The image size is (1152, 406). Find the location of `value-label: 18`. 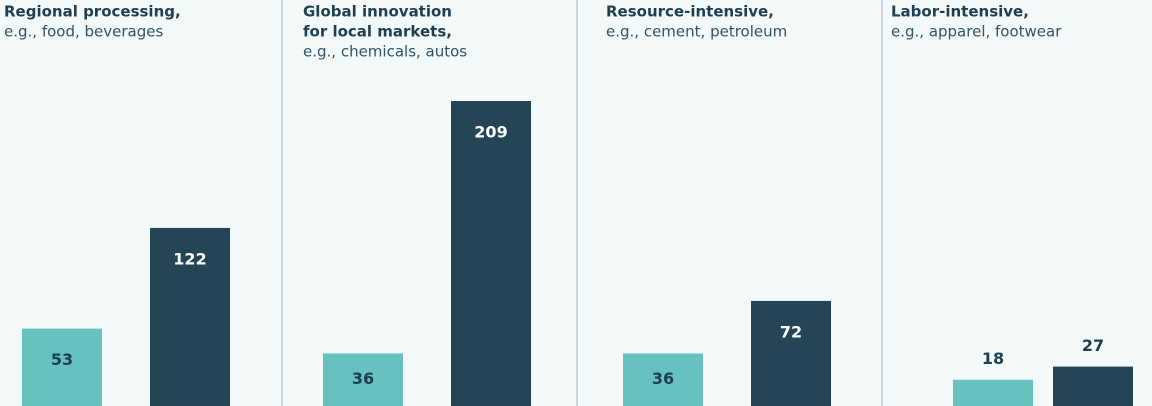

value-label: 18 is located at coordinates (993, 358).